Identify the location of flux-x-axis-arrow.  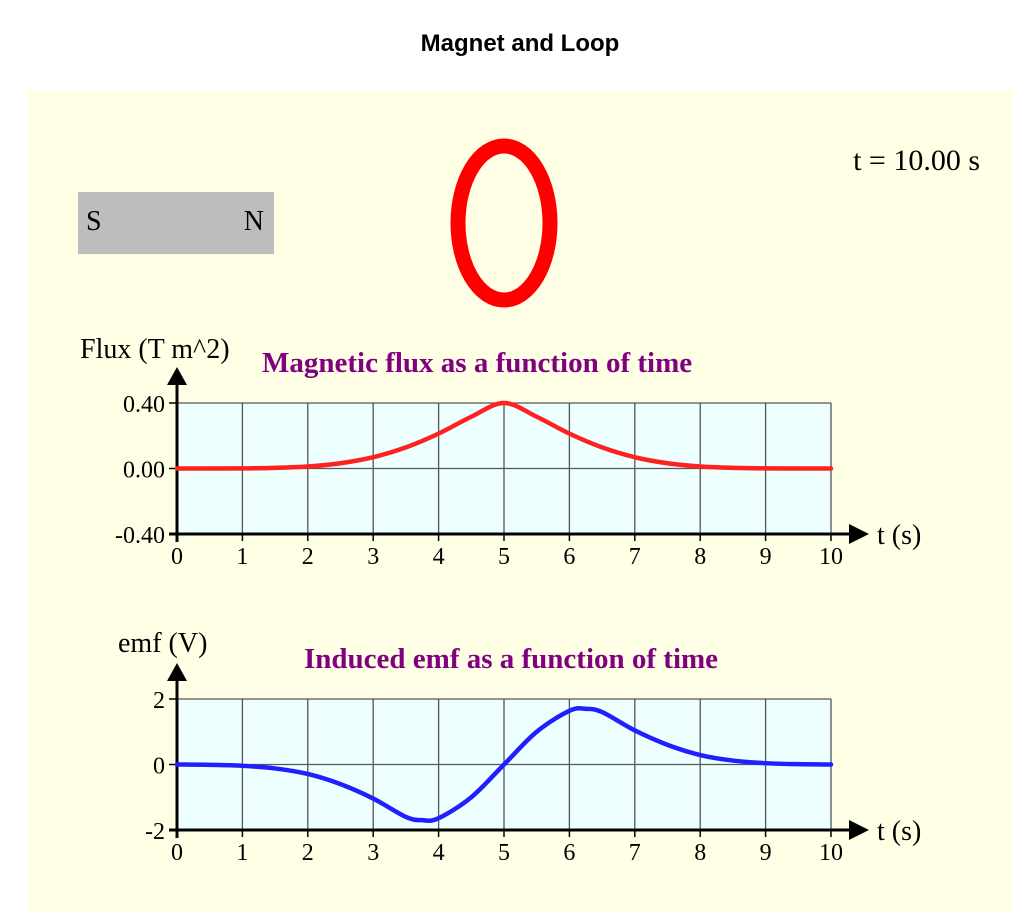
(859, 534).